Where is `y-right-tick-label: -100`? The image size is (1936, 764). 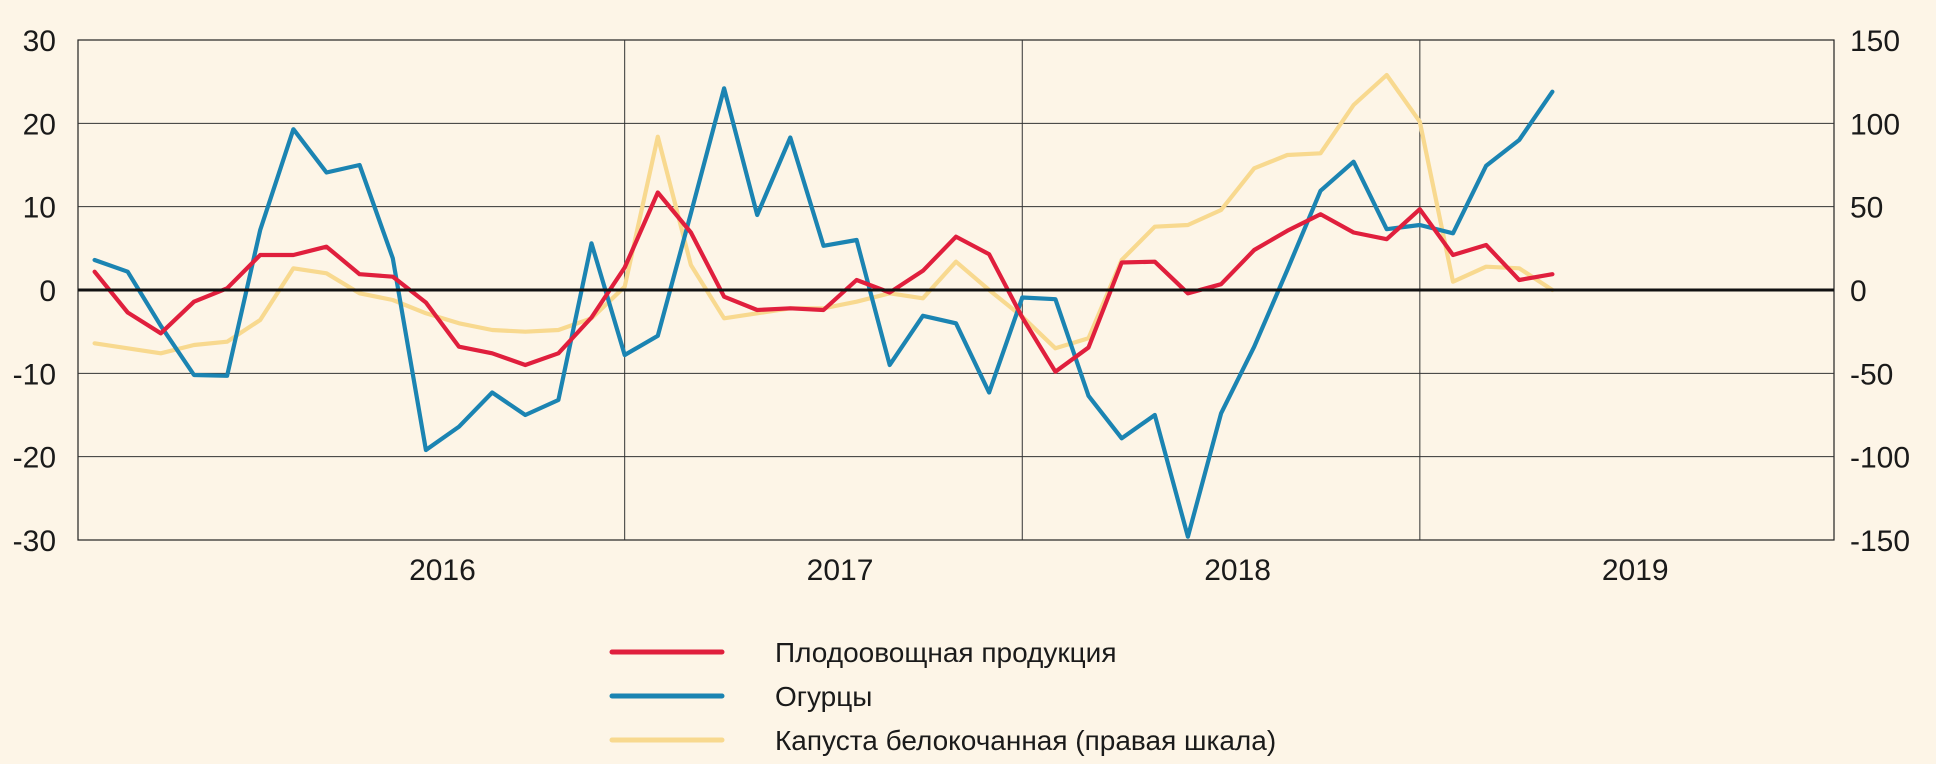
y-right-tick-label: -100 is located at coordinates (1880, 458).